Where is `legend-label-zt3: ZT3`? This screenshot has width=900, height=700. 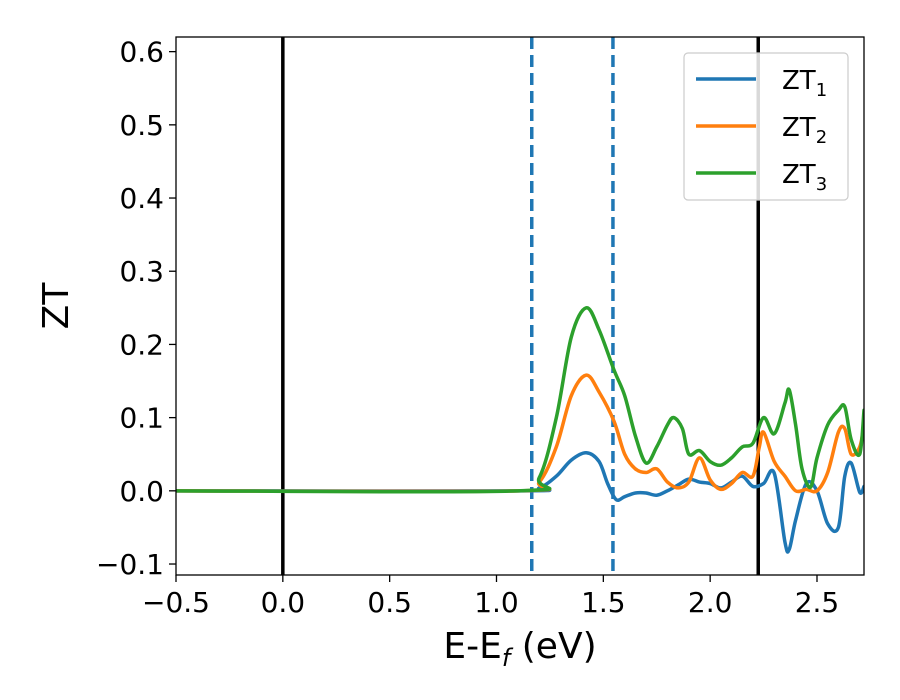
legend-label-zt3: ZT3 is located at coordinates (804, 177).